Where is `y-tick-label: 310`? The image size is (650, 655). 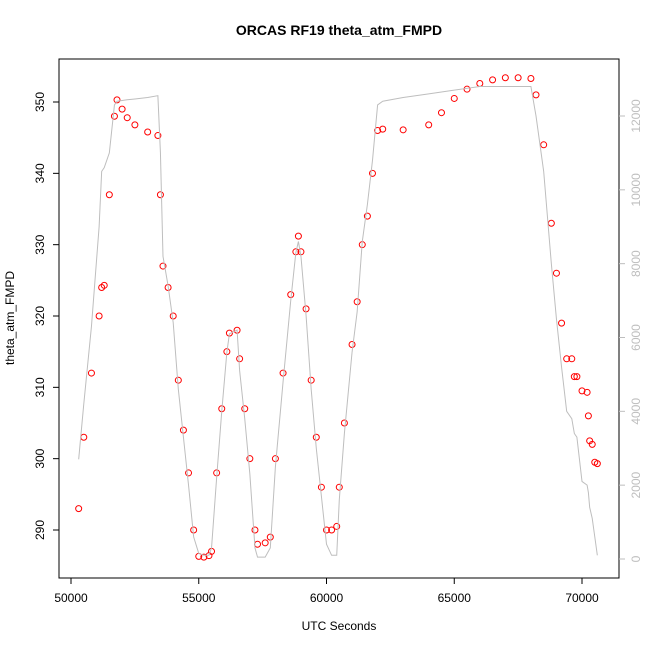
y-tick-label: 310 is located at coordinates (40, 387).